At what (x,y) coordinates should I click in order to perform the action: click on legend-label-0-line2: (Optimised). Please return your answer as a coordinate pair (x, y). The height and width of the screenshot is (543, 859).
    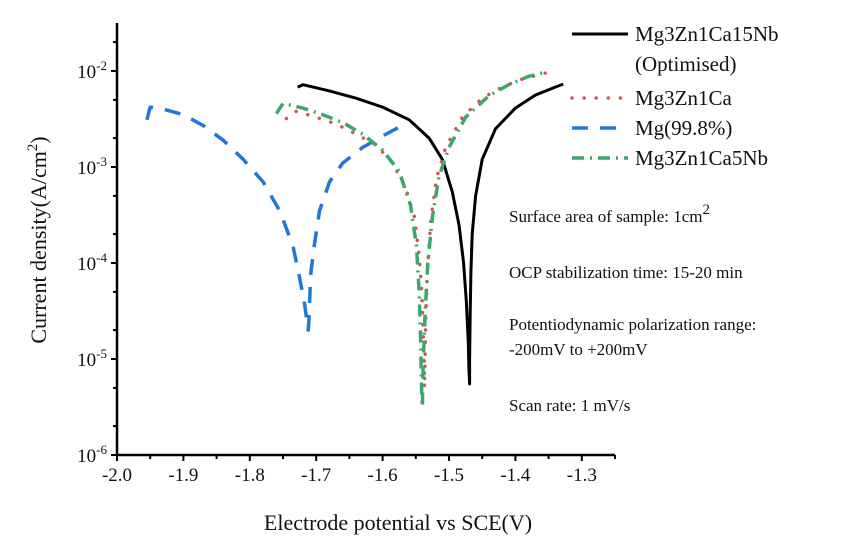
    Looking at the image, I should click on (685, 64).